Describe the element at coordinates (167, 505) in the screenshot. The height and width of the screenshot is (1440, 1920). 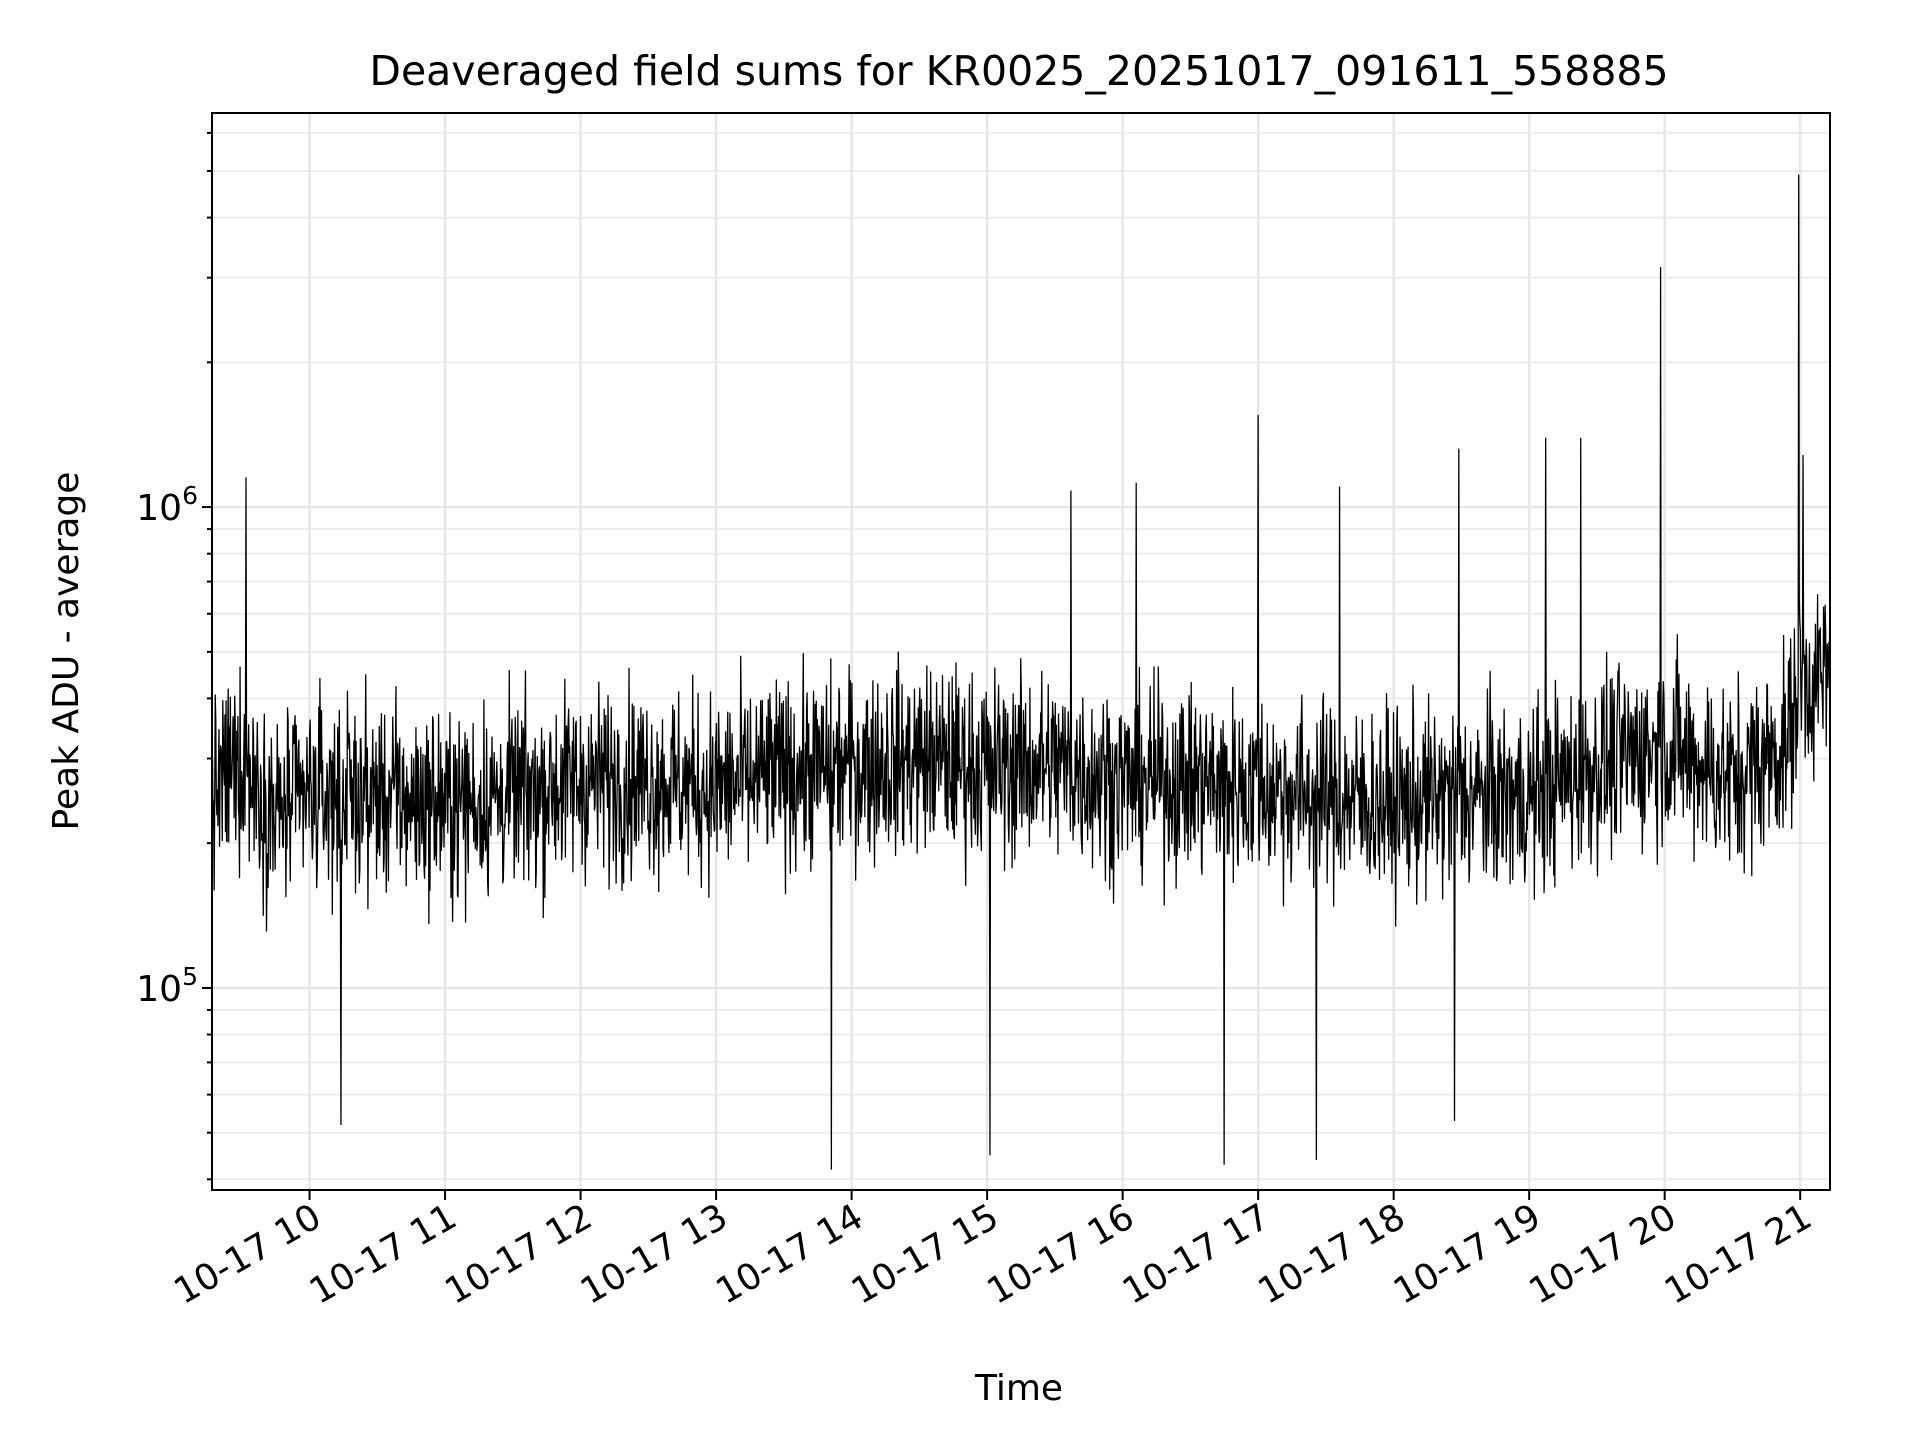
I see `y-tick-label: 10⁶` at that location.